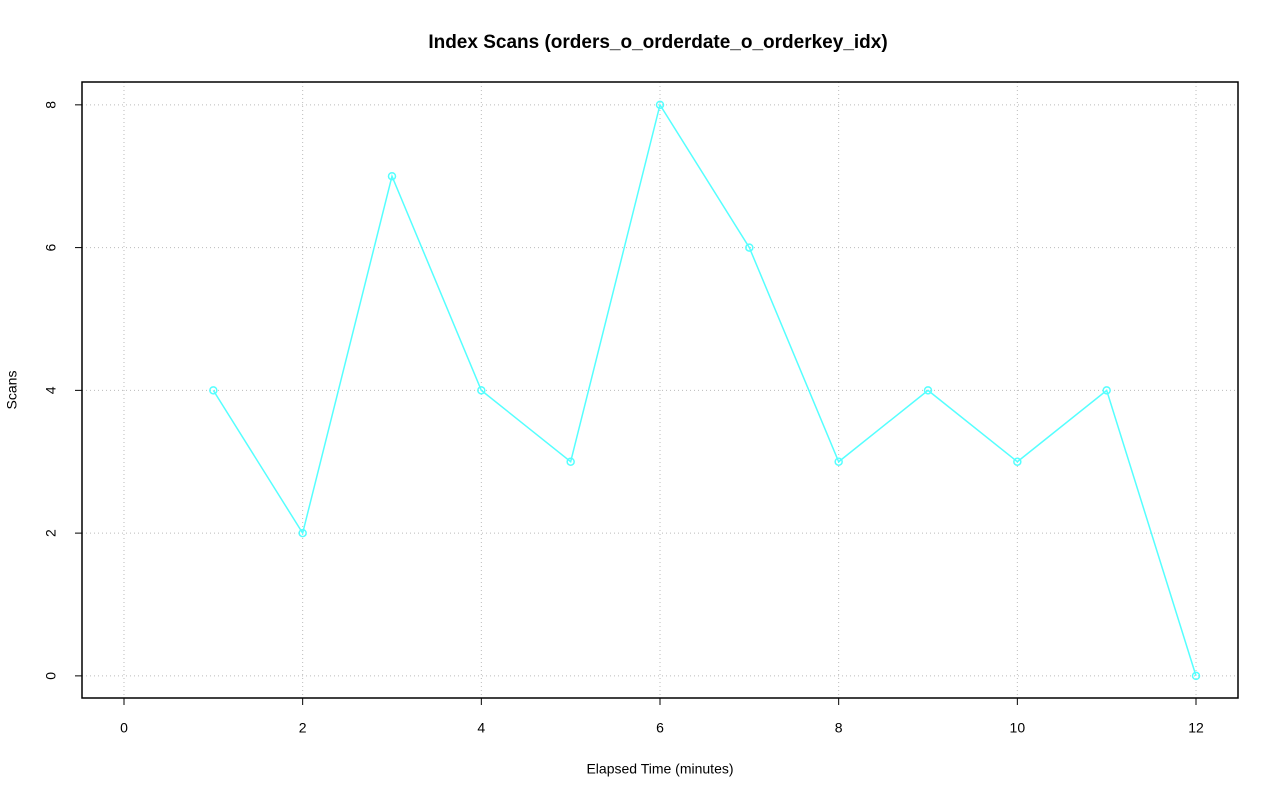 This screenshot has height=801, width=1280. I want to click on x-tick-label: 2, so click(303, 728).